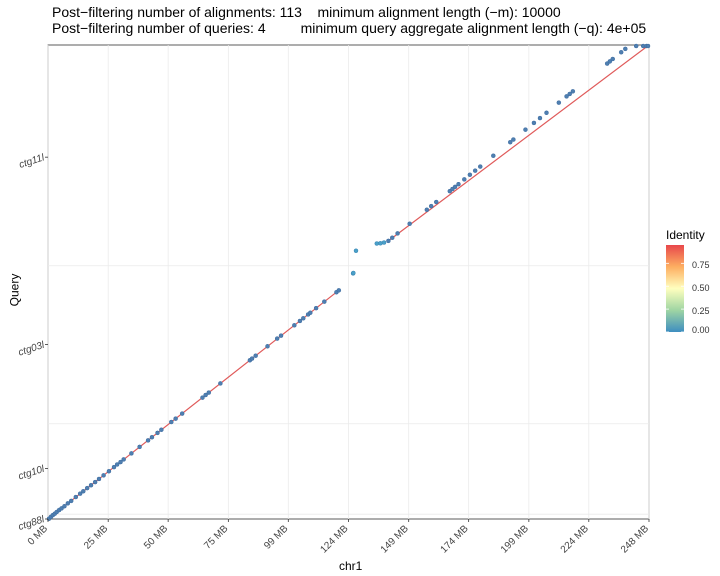 This screenshot has height=576, width=720. Describe the element at coordinates (96, 537) in the screenshot. I see `x-tick-label: 25 MB` at that location.